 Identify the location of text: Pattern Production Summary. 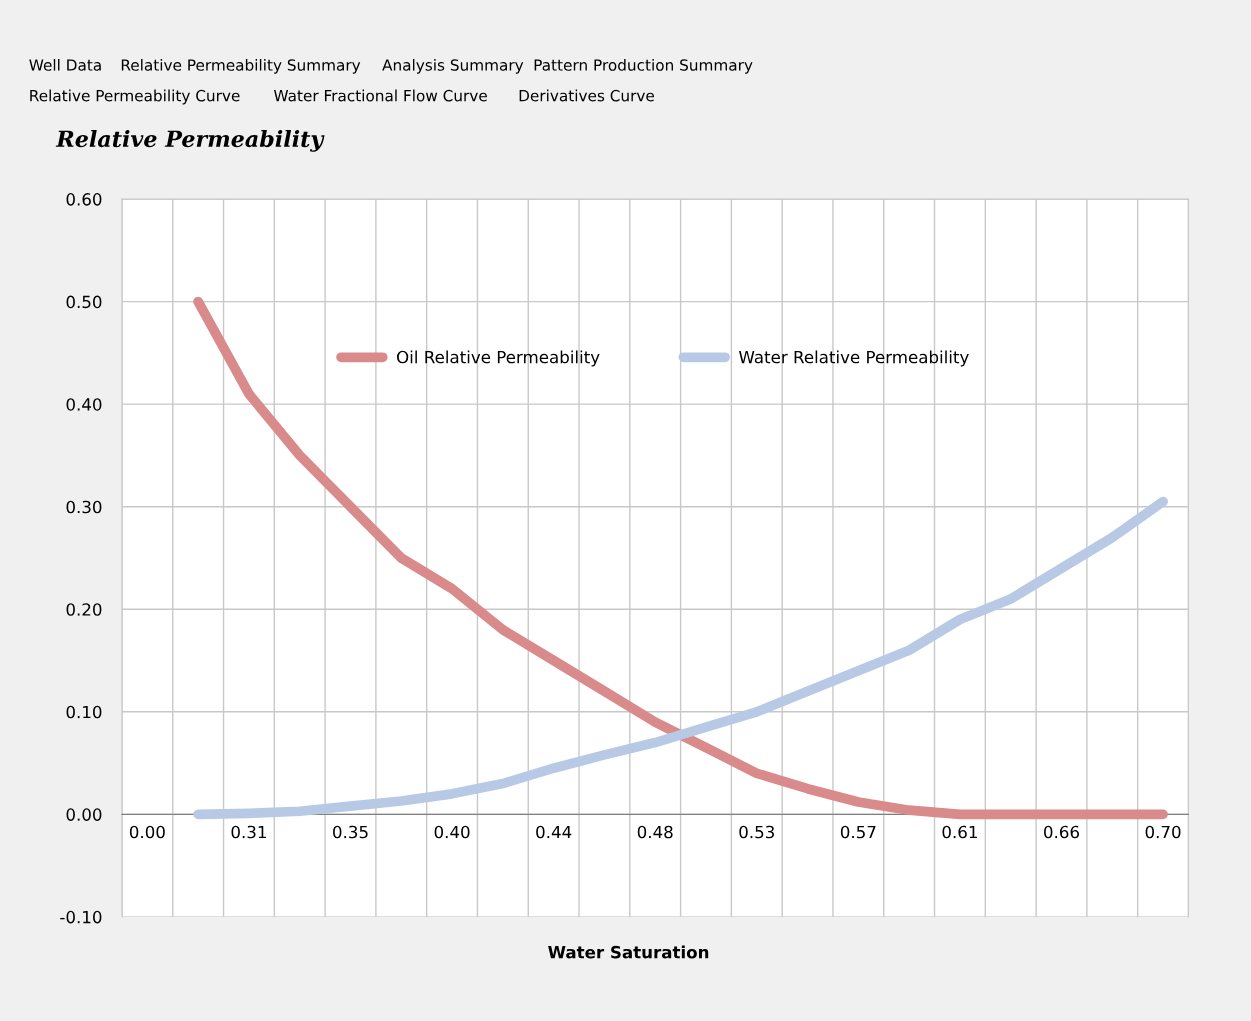
(643, 66).